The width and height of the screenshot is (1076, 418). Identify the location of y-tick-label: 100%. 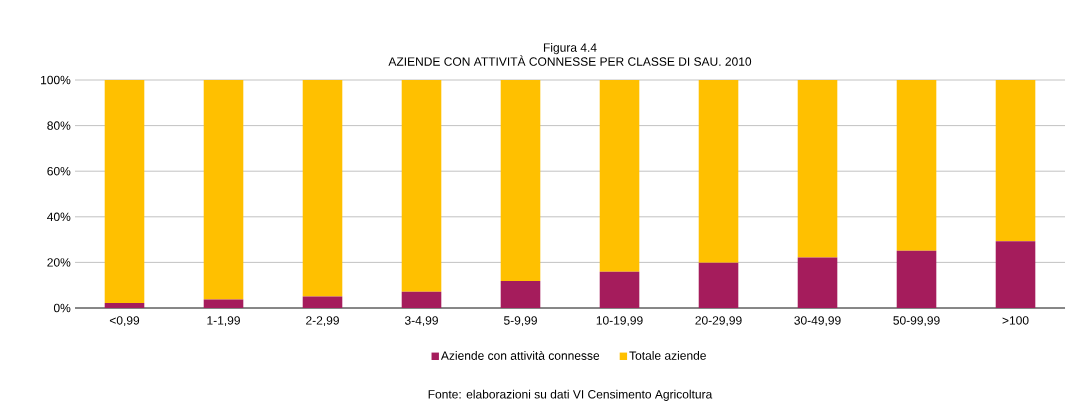
(56, 80).